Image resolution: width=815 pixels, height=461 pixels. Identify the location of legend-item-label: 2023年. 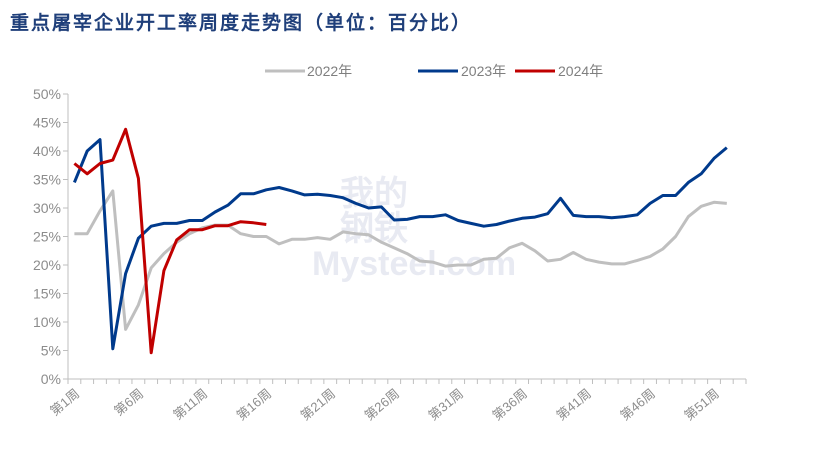
(483, 71).